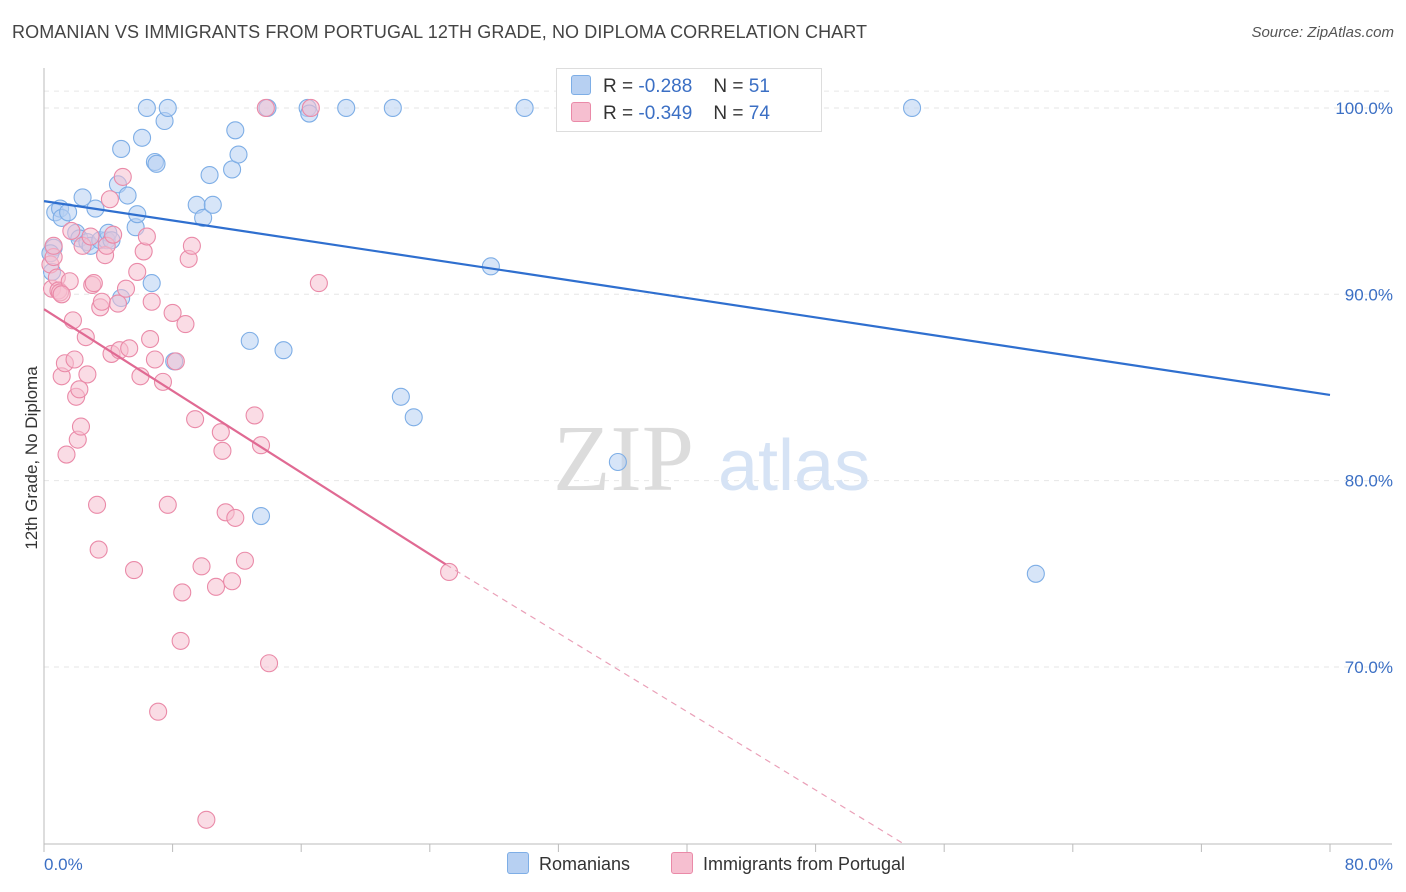 This screenshot has height=892, width=1406. What do you see at coordinates (665, 86) in the screenshot?
I see `legend-r-value: -0.288` at bounding box center [665, 86].